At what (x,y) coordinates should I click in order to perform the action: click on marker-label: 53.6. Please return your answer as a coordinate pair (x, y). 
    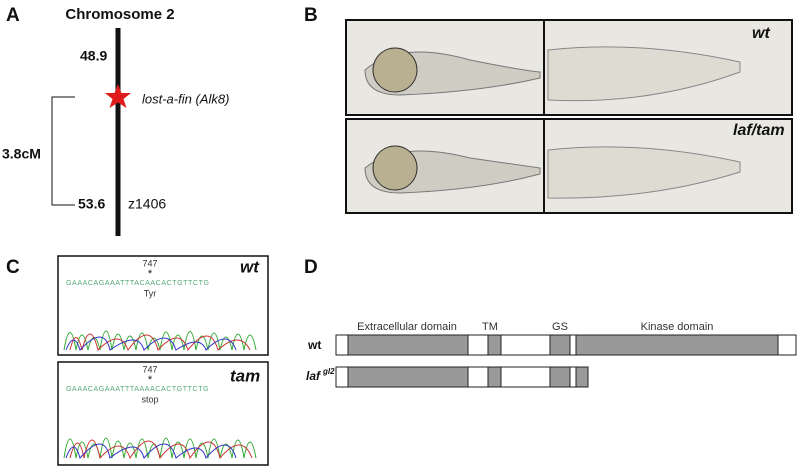
    Looking at the image, I should click on (91, 204).